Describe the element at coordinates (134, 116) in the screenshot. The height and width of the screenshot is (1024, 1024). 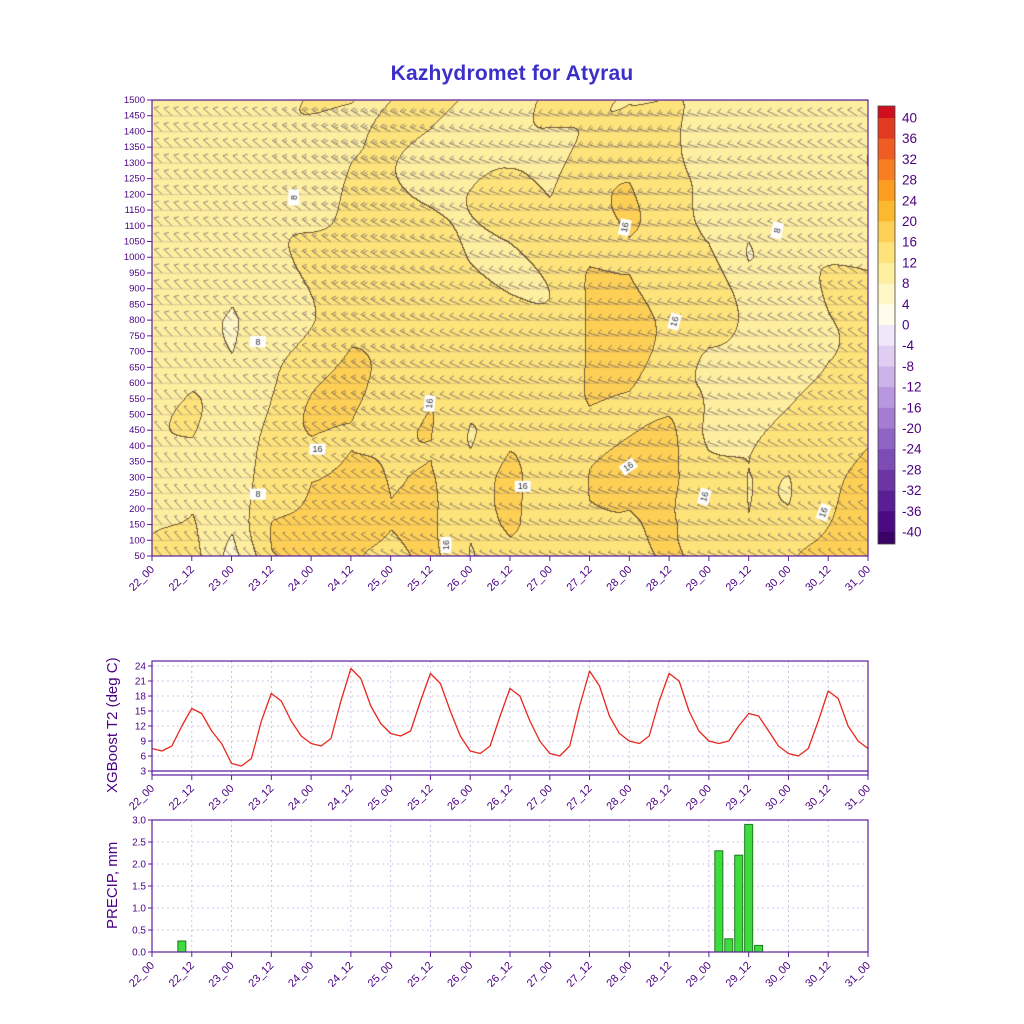
I see `svg-text: 1450` at that location.